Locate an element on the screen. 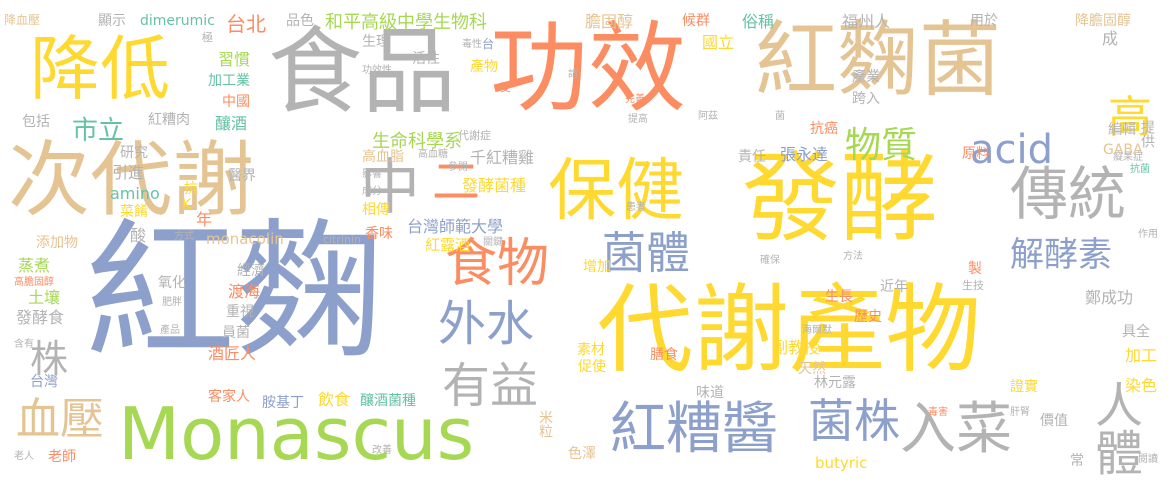 This screenshot has width=1175, height=482. word-growth: 生長 is located at coordinates (839, 297).